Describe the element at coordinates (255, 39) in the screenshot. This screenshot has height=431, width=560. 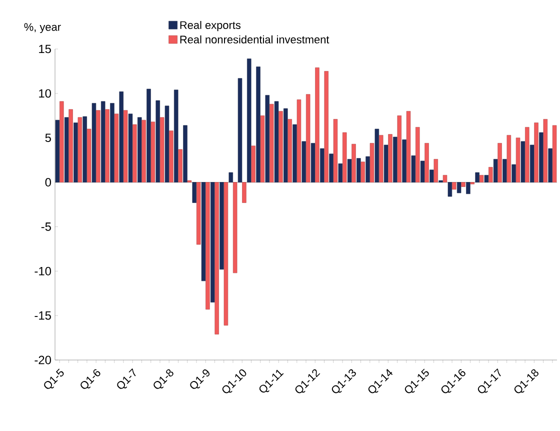
I see `legend-label: Real nonresidential investment` at that location.